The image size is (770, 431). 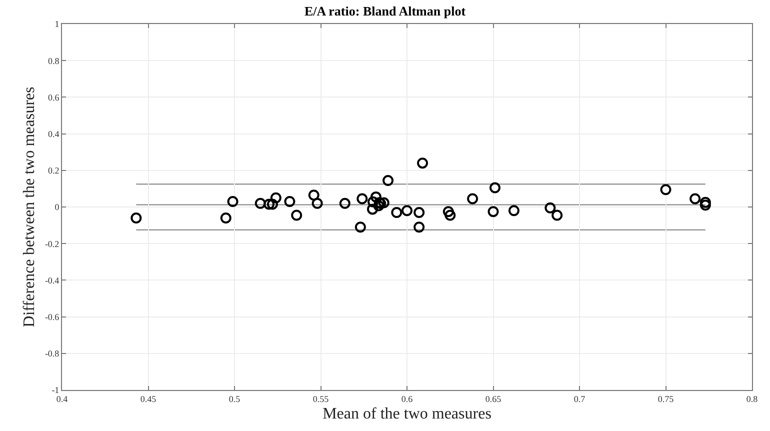 I want to click on x-tick-label: 0.7, so click(x=580, y=399).